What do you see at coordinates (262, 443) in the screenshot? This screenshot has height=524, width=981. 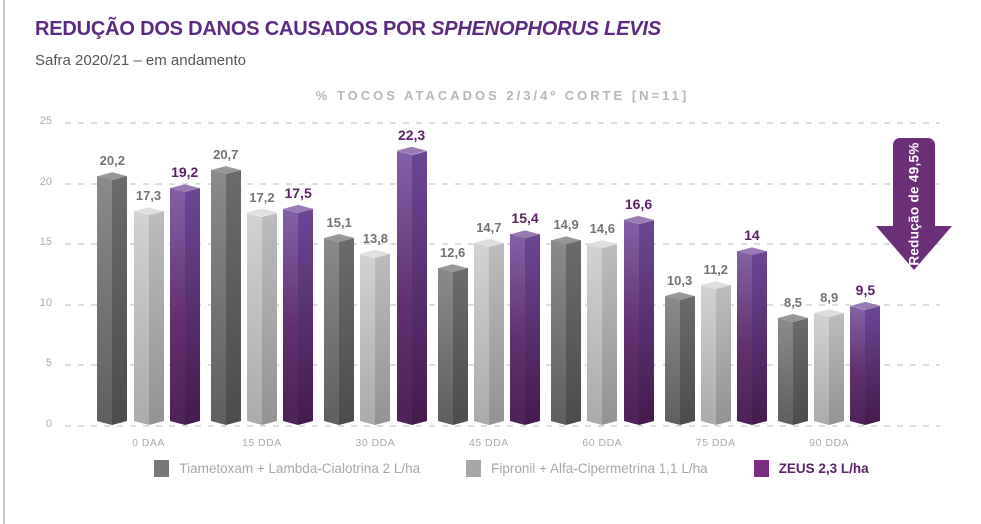 I see `x-axis-category-label: 15 DDA` at bounding box center [262, 443].